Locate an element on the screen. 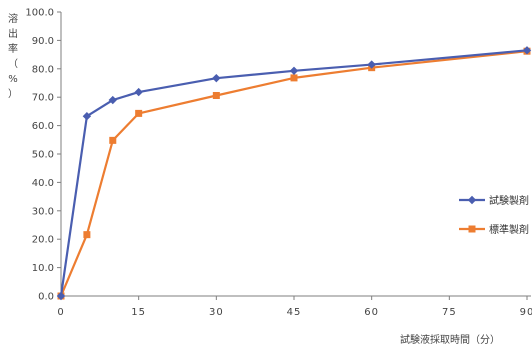  x-tick-label: 75 is located at coordinates (449, 312).